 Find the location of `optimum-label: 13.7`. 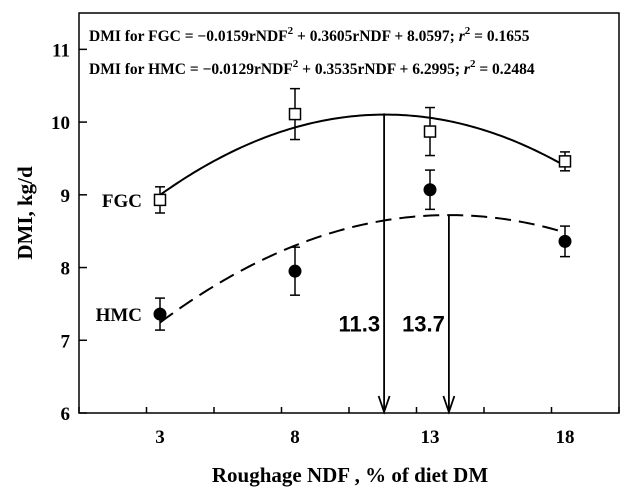

optimum-label: 13.7 is located at coordinates (423, 324).